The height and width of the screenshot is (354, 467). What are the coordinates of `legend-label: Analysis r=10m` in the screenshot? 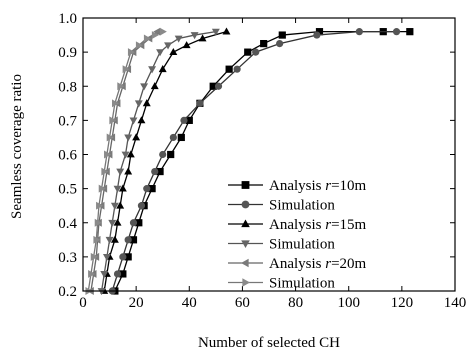 It's located at (318, 186).